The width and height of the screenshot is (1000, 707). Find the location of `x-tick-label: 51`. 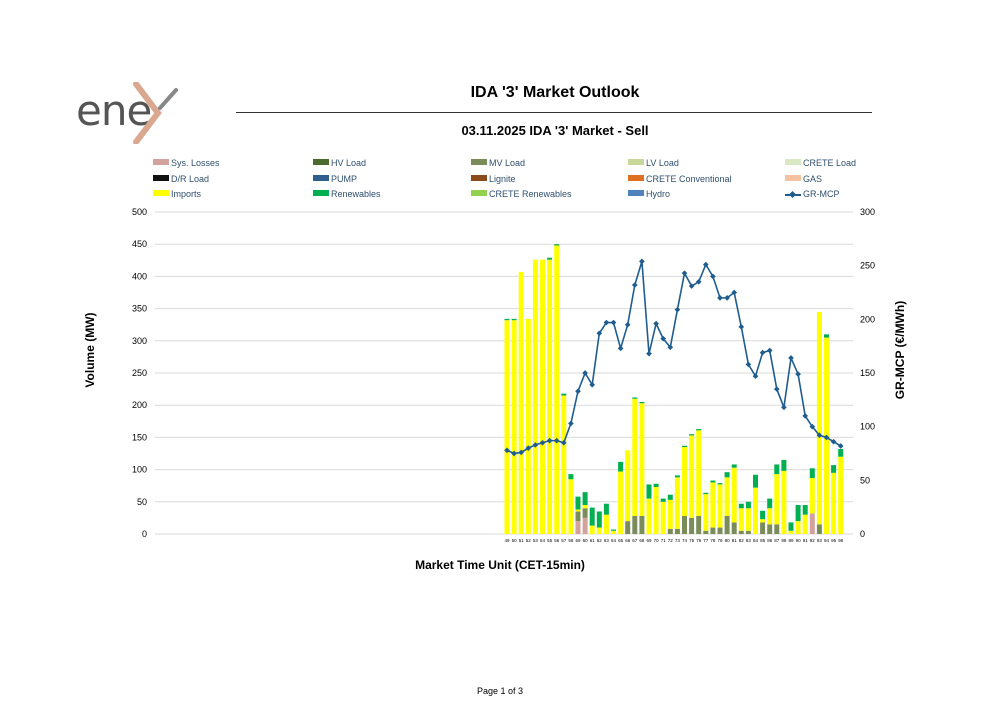

x-tick-label: 51 is located at coordinates (522, 540).